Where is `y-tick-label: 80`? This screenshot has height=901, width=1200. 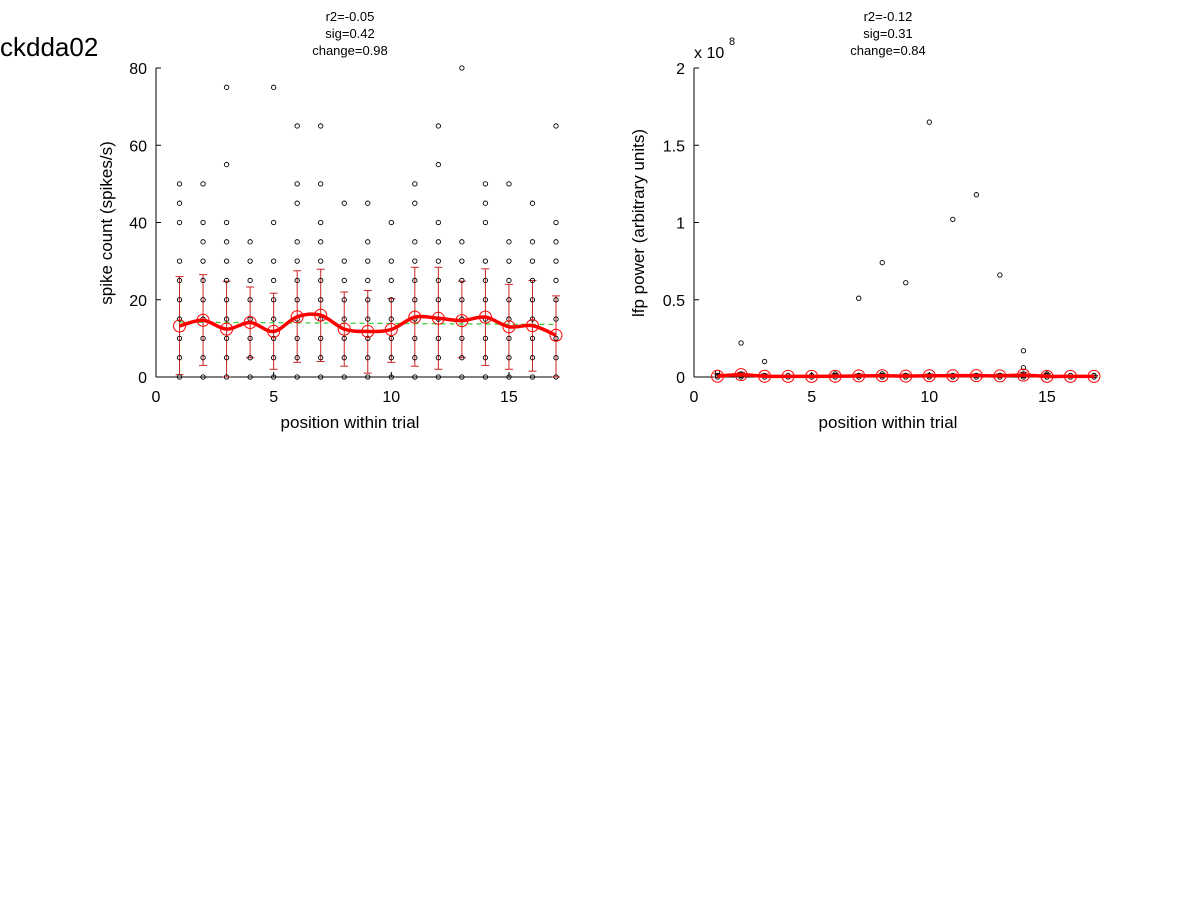 y-tick-label: 80 is located at coordinates (138, 69).